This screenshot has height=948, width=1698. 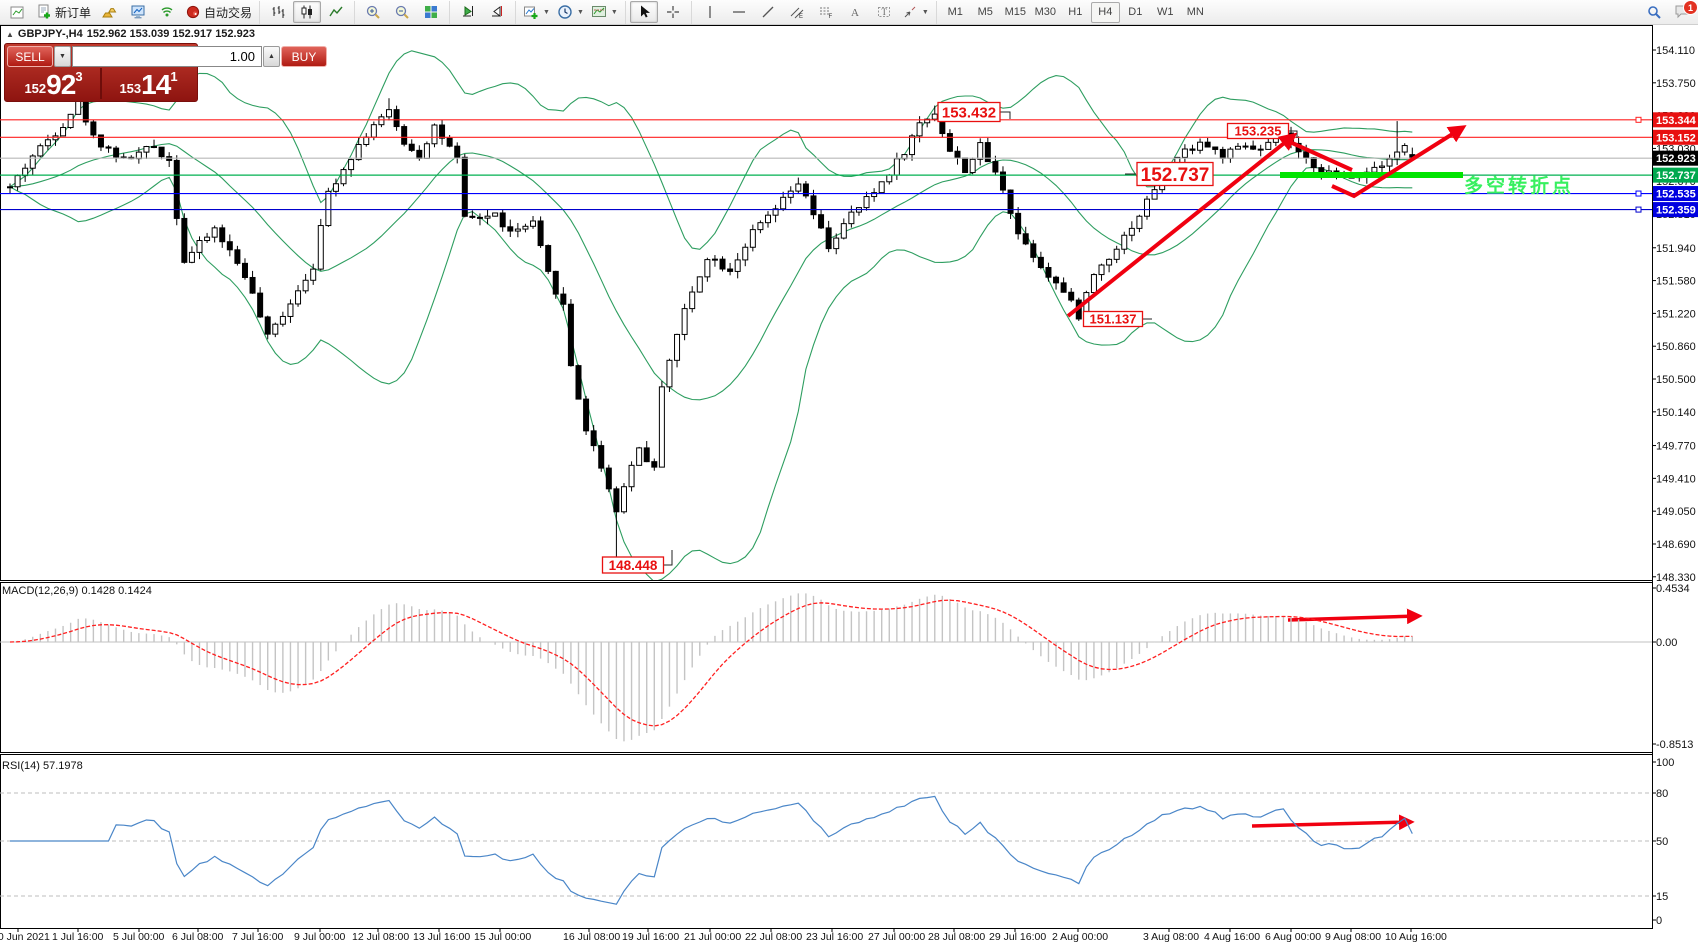 I want to click on timeframe-mn: MN, so click(x=1195, y=12).